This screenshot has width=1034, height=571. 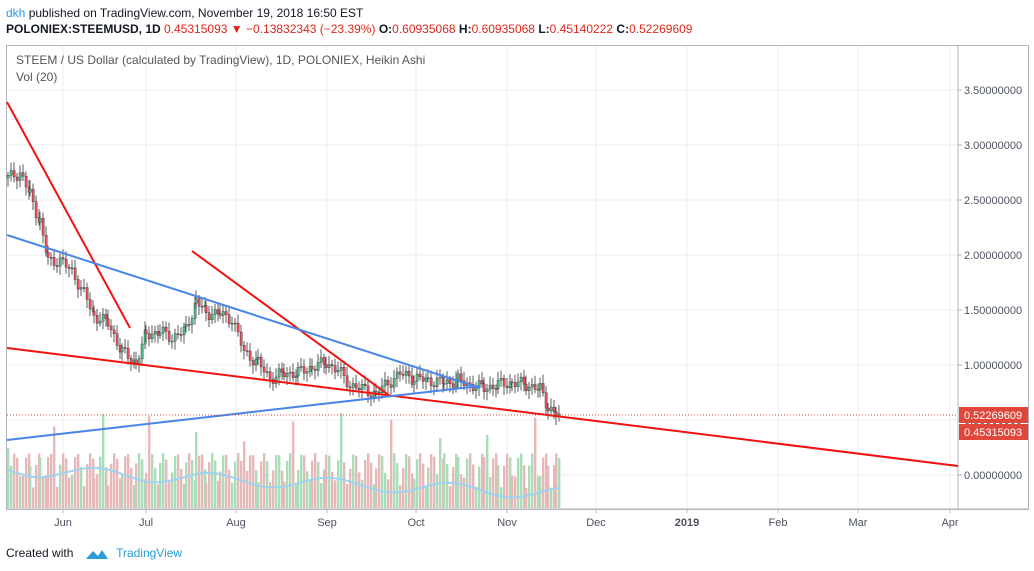 I want to click on last-price-badge, so click(x=993, y=432).